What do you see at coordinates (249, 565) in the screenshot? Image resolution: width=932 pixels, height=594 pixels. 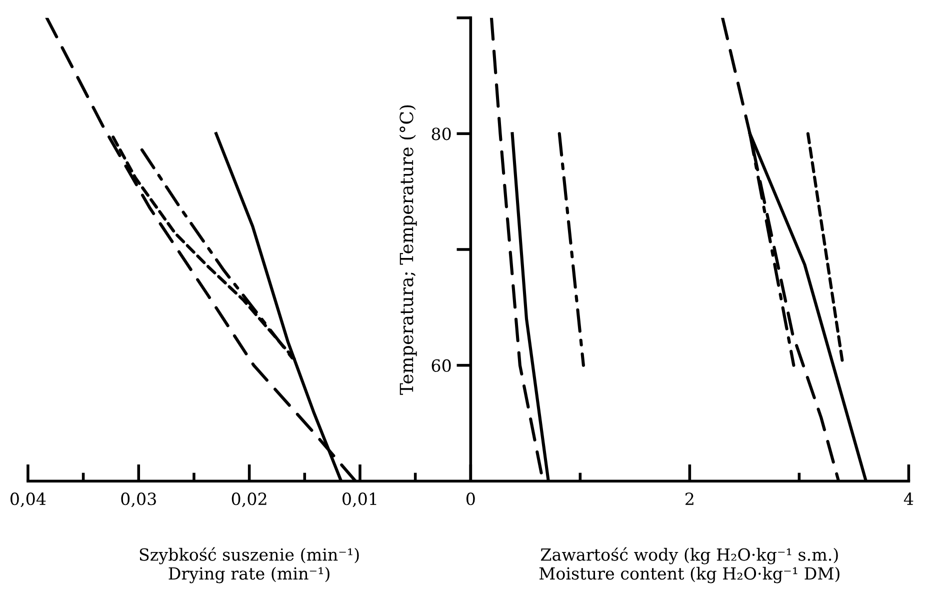 I see `x-axis-title: Szybkość suszenie (min⁻¹) Drying rate (min⁻¹)` at bounding box center [249, 565].